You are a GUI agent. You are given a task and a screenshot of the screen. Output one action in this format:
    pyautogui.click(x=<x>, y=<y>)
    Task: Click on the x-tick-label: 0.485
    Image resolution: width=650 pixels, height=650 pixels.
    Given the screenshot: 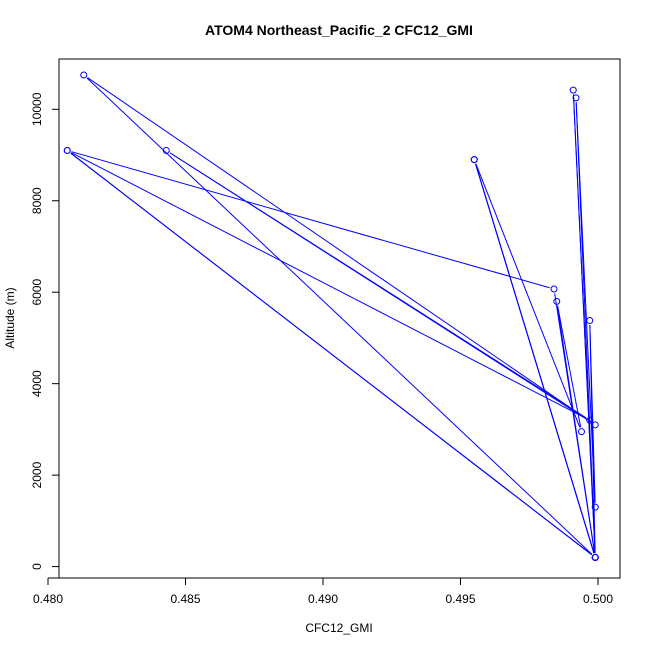 What is the action you would take?
    pyautogui.click(x=185, y=599)
    